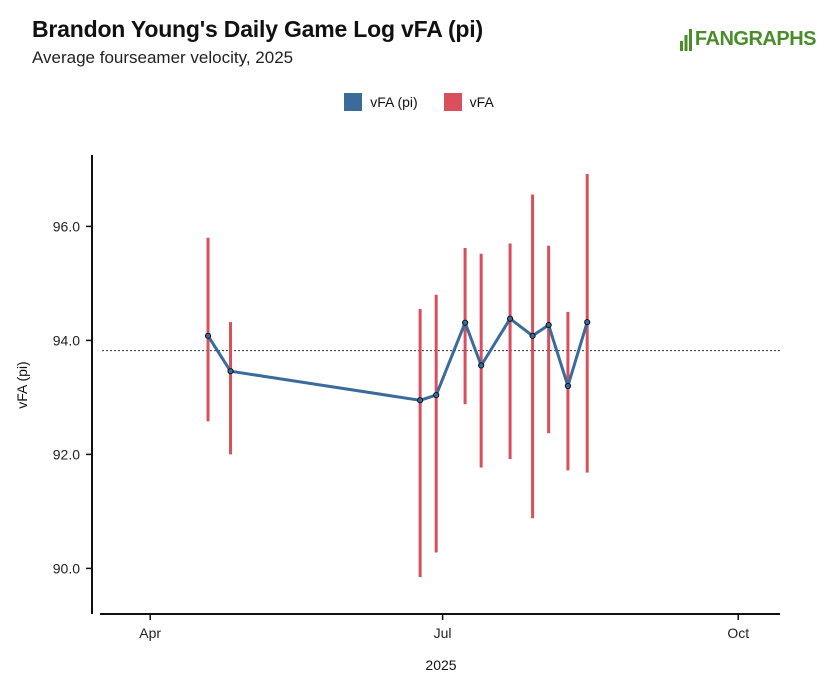 The image size is (838, 686). I want to click on y-tick-label: 92.0, so click(66, 454).